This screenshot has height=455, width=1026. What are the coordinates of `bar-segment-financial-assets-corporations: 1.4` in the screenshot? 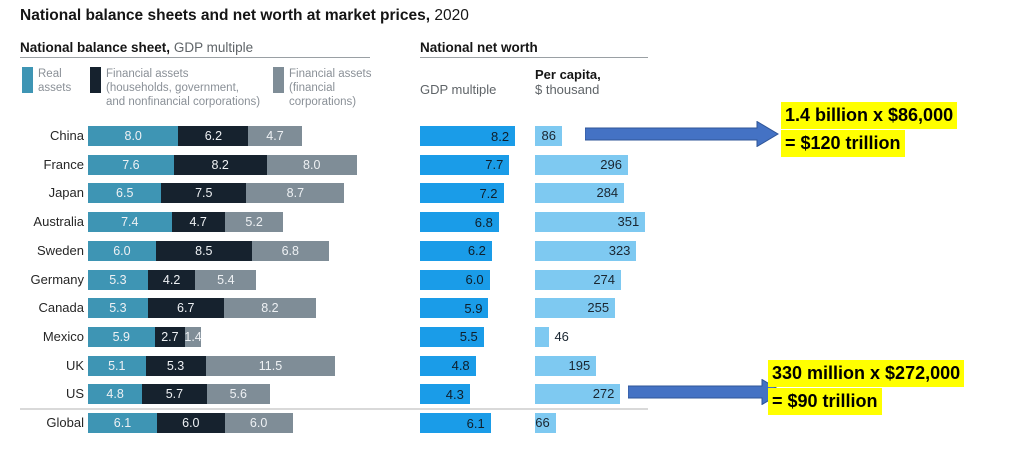 It's located at (193, 336).